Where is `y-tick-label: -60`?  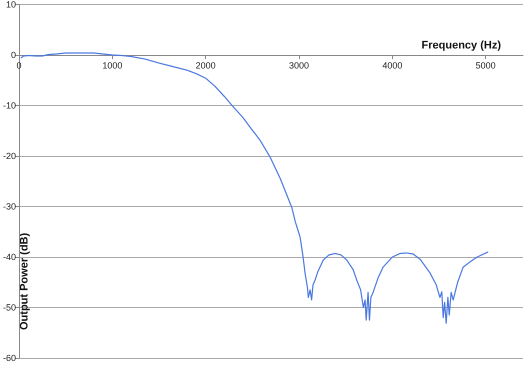 y-tick-label: -60 is located at coordinates (9, 358).